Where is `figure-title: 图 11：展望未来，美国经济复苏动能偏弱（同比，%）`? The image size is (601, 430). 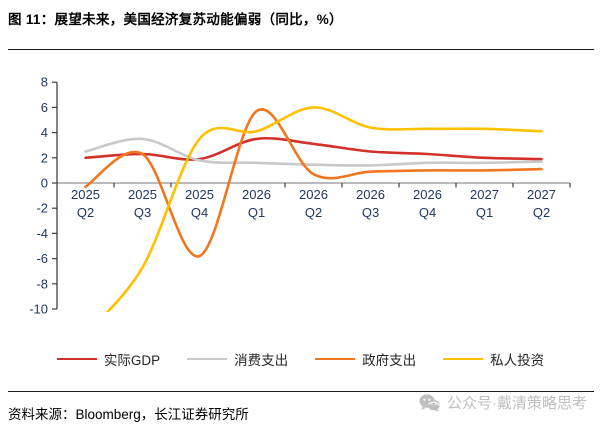 figure-title: 图 11：展望未来，美国经济复苏动能偏弱（同比，%） is located at coordinates (175, 19).